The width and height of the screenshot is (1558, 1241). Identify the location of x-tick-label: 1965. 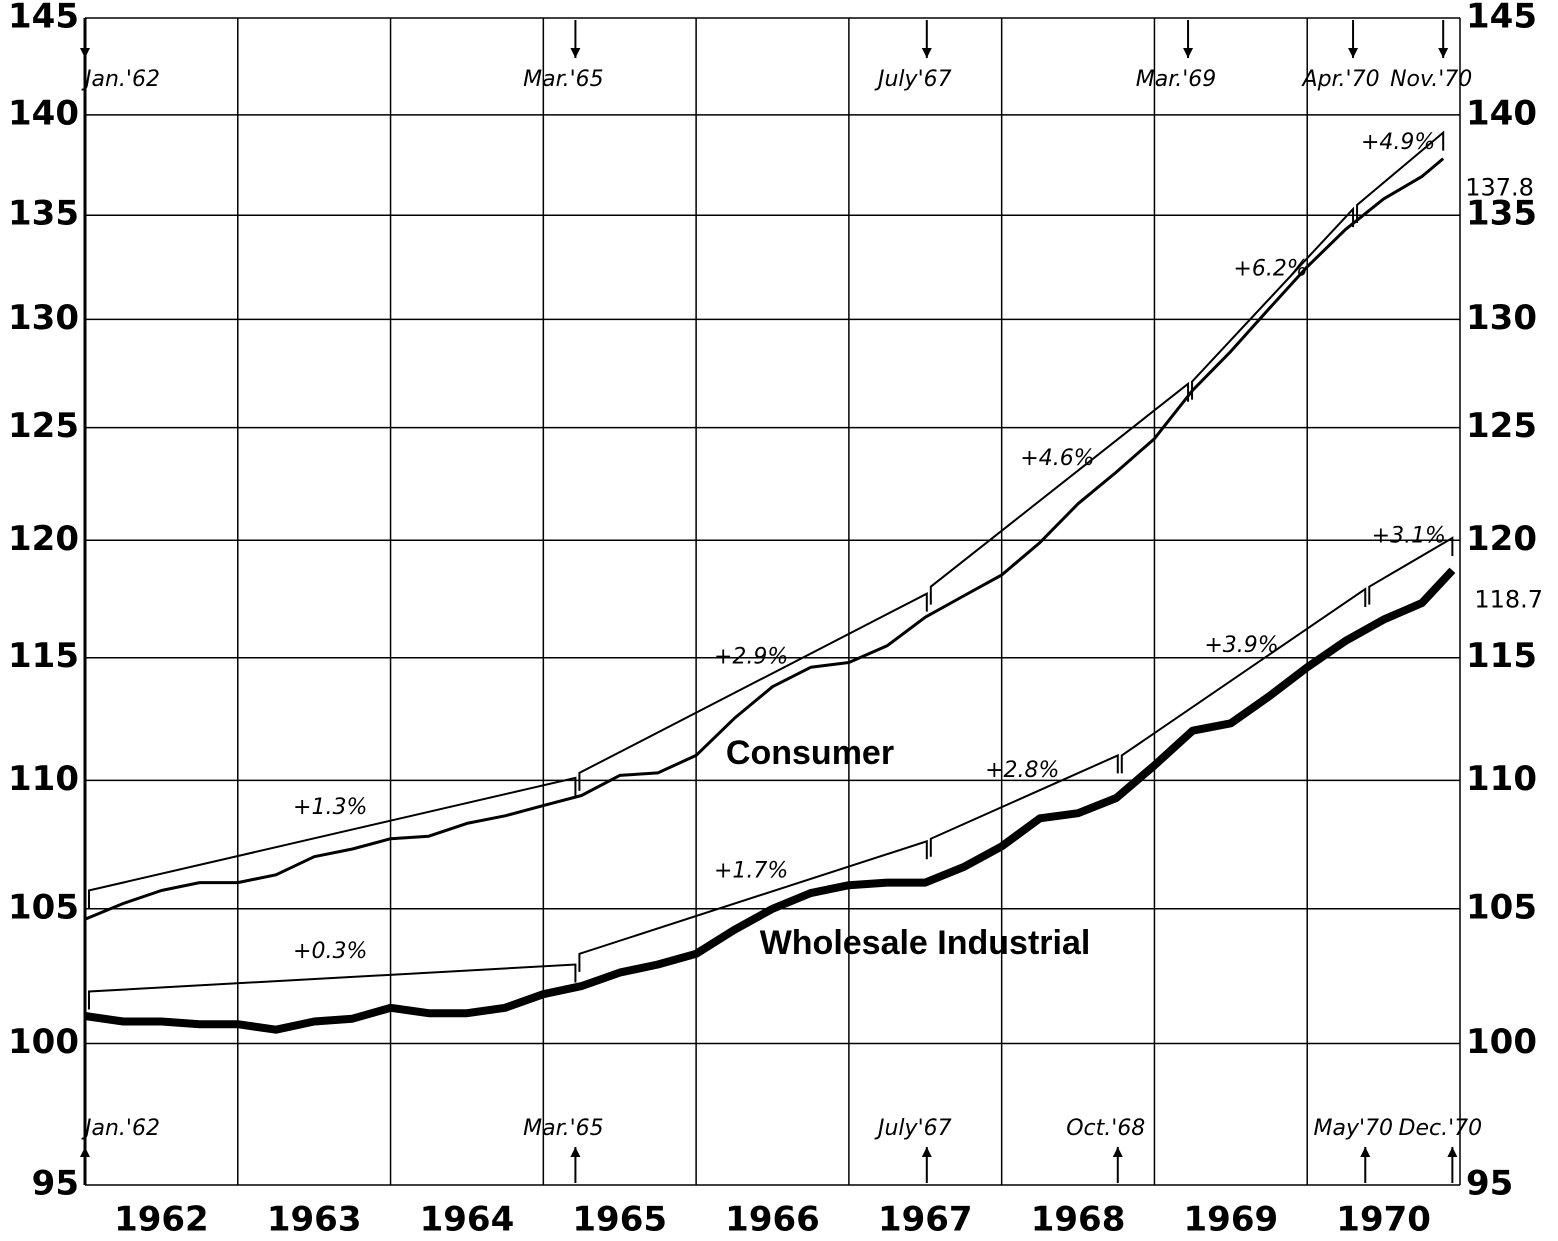
(619, 1220).